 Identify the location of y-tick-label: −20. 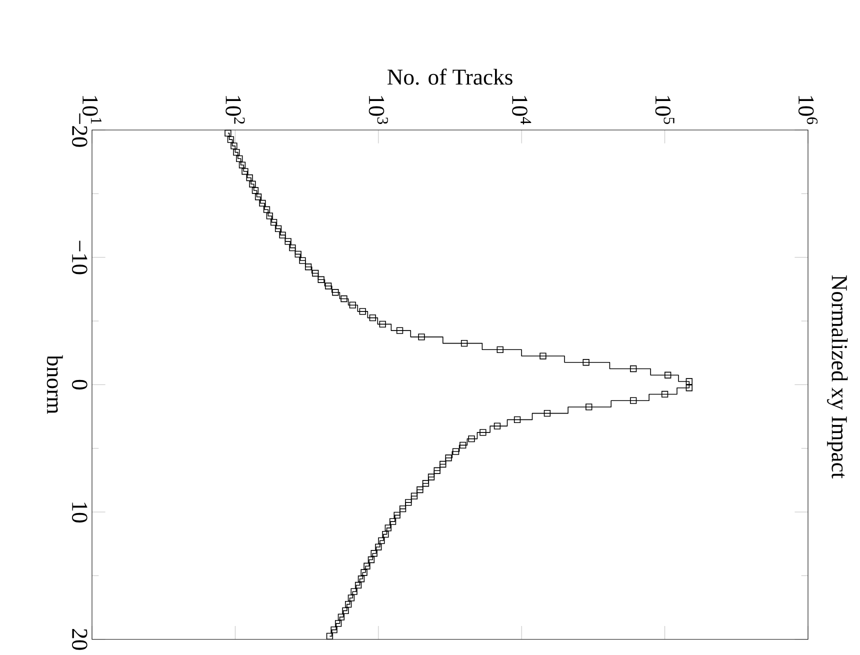
(80, 131).